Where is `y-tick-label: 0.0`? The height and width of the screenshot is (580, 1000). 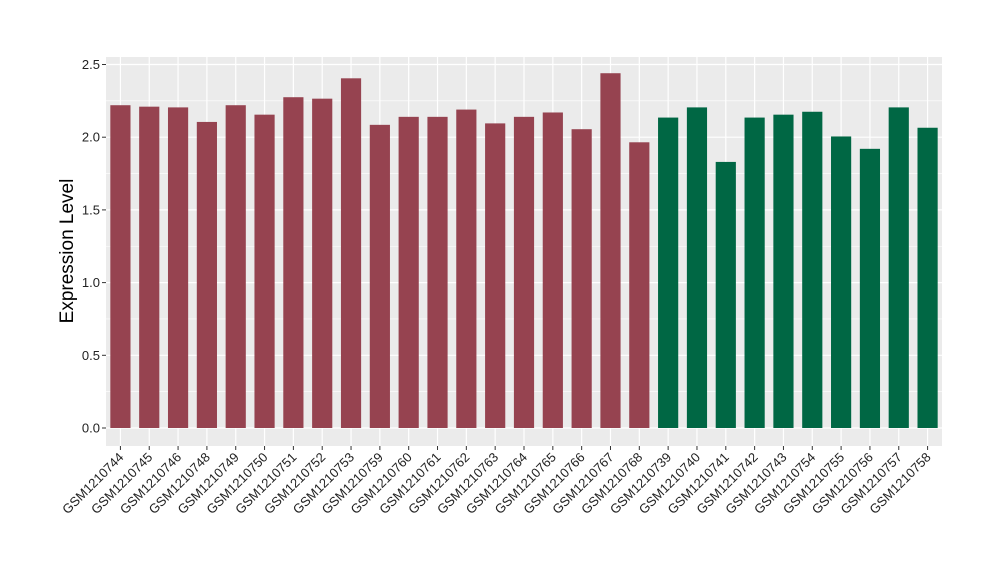
y-tick-label: 0.0 is located at coordinates (91, 428).